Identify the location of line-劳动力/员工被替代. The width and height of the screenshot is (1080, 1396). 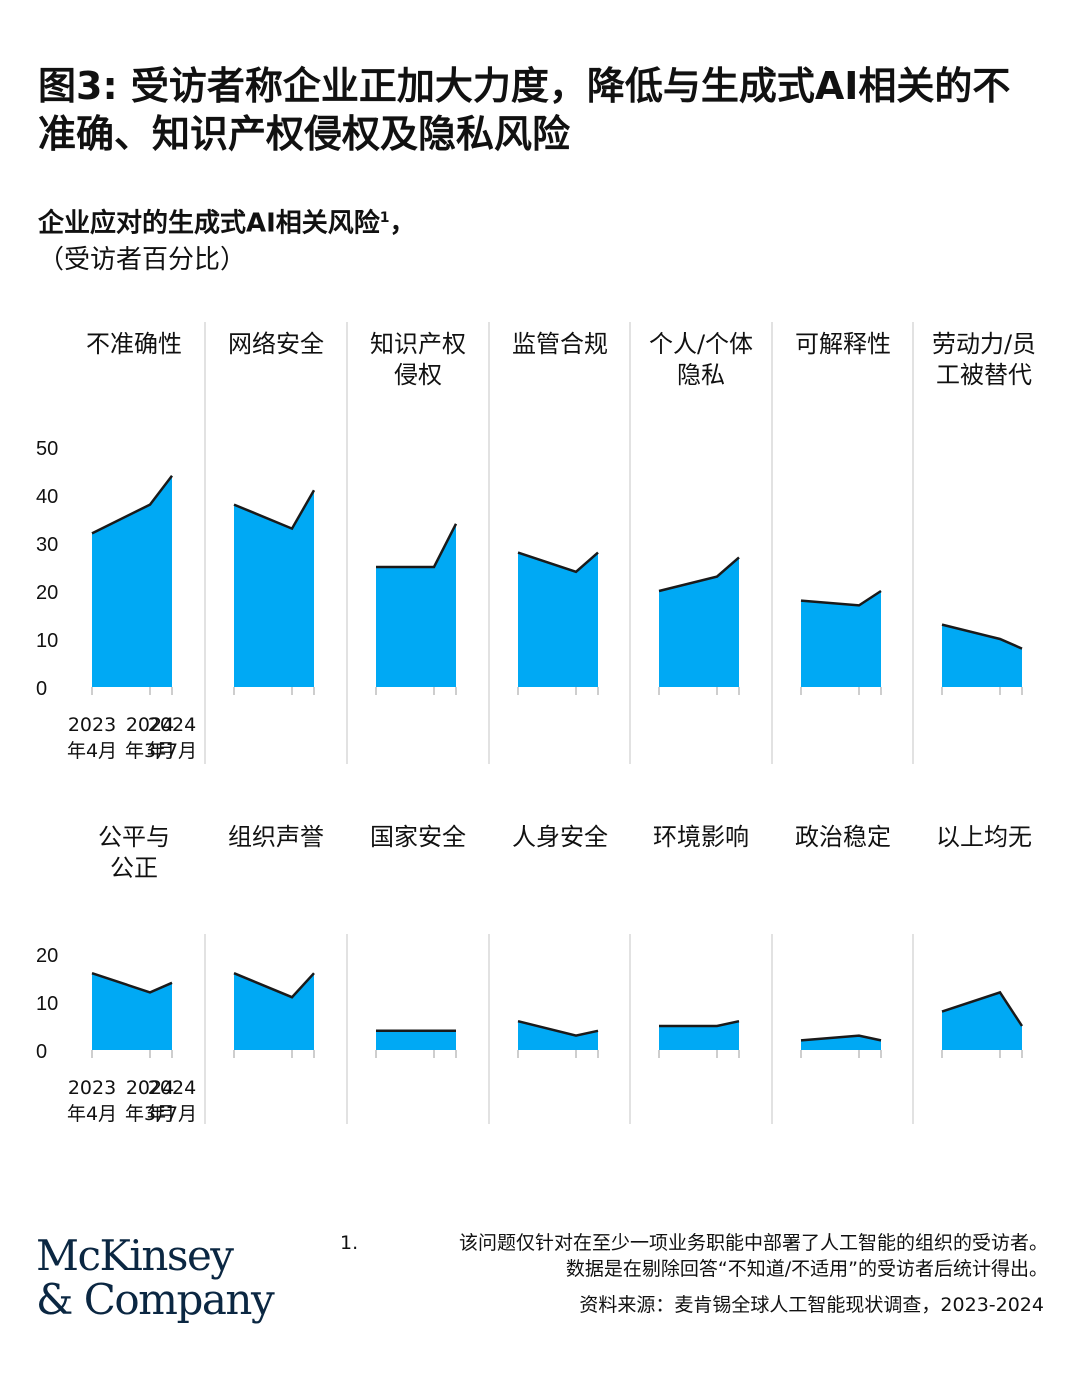
(982, 636).